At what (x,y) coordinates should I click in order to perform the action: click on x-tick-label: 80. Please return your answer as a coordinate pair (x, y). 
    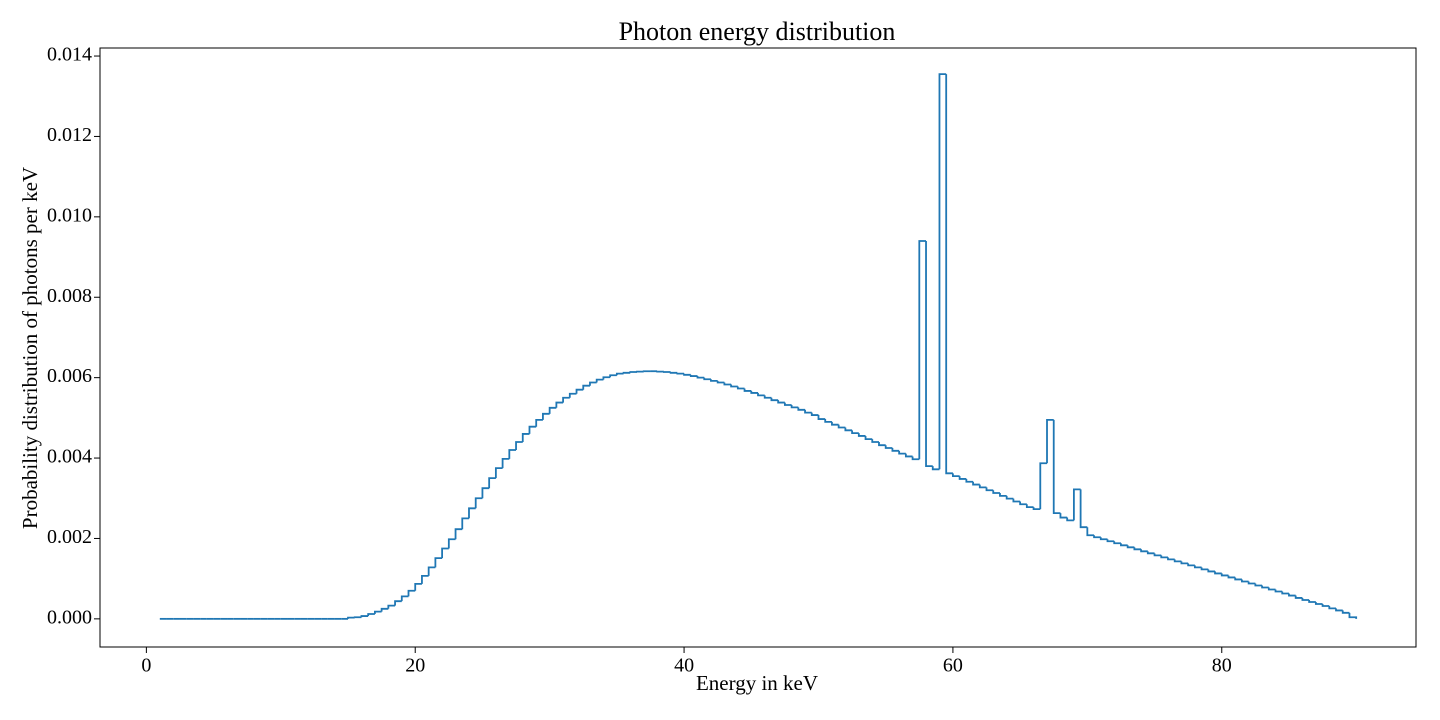
    Looking at the image, I should click on (1222, 666).